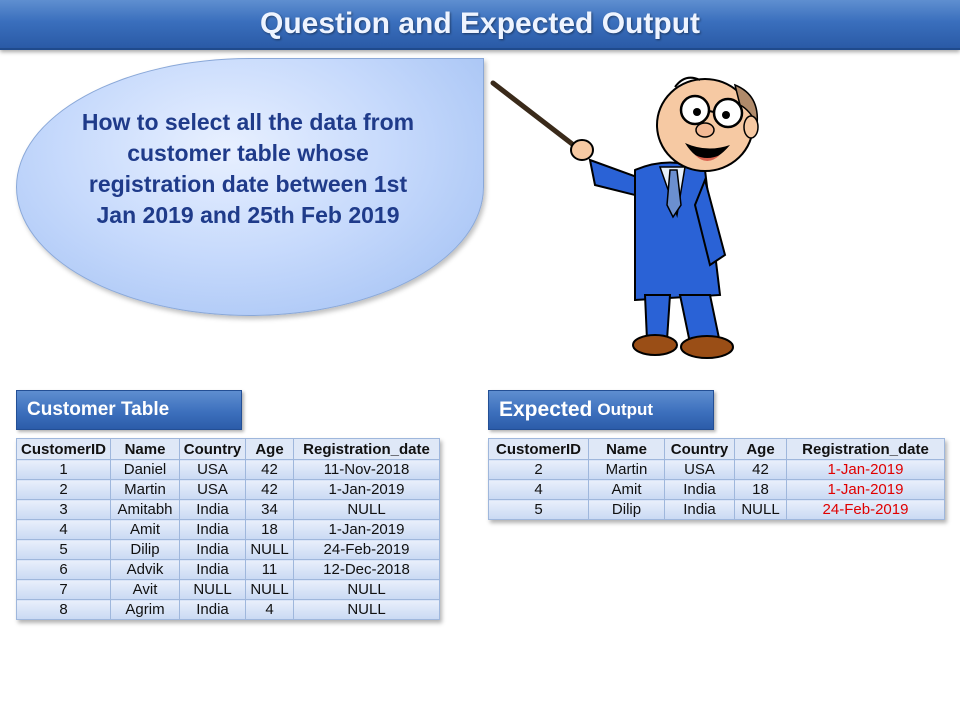  I want to click on title-bar: Question and Expected Output, so click(480, 25).